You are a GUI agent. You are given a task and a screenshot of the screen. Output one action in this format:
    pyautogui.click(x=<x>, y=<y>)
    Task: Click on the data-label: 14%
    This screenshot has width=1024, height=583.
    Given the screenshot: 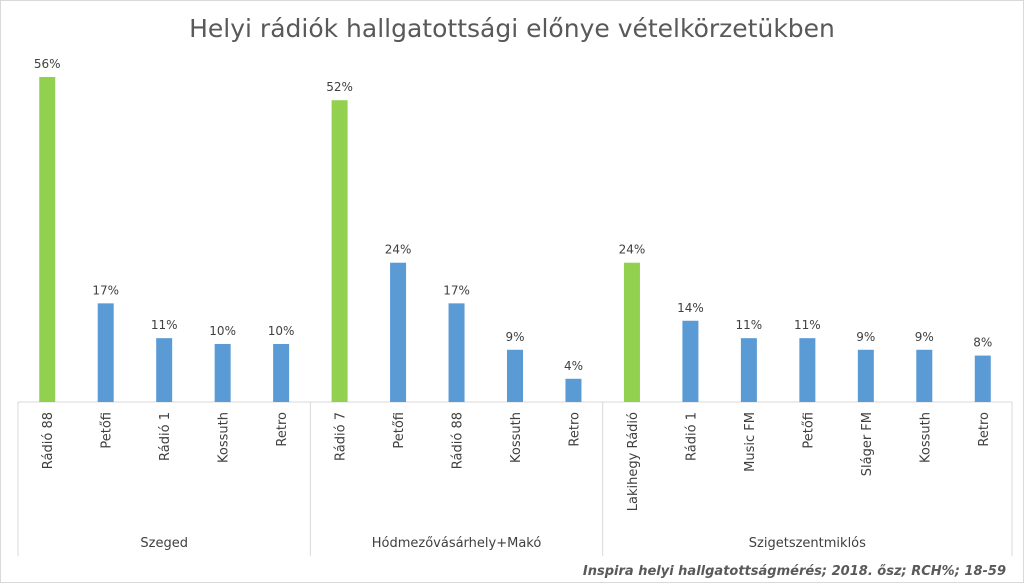 What is the action you would take?
    pyautogui.click(x=690, y=308)
    